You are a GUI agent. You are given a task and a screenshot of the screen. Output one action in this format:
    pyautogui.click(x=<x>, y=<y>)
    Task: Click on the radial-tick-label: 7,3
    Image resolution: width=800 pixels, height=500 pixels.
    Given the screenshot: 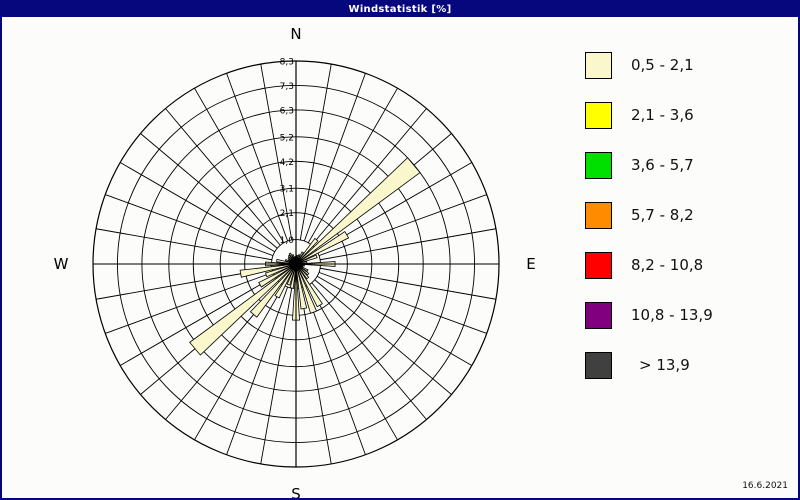 What is the action you would take?
    pyautogui.click(x=287, y=87)
    